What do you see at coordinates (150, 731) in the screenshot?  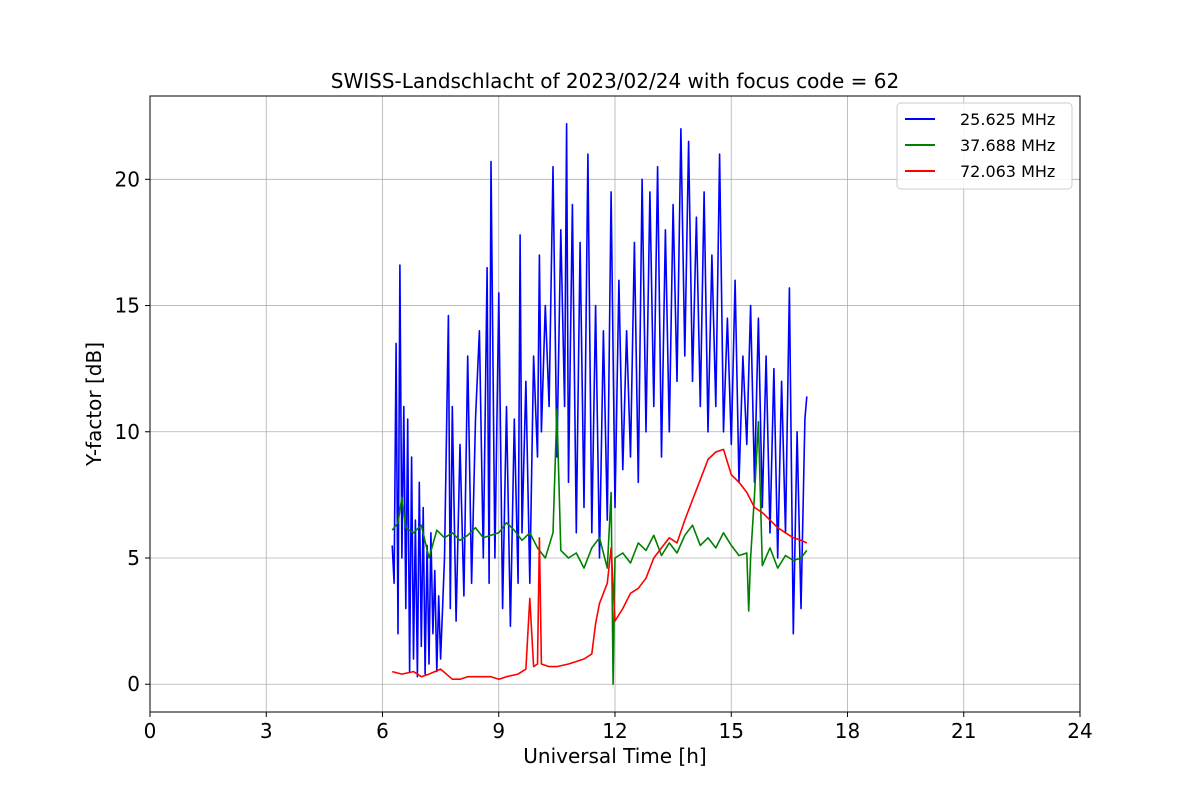 I see `x-tick-label: 0` at bounding box center [150, 731].